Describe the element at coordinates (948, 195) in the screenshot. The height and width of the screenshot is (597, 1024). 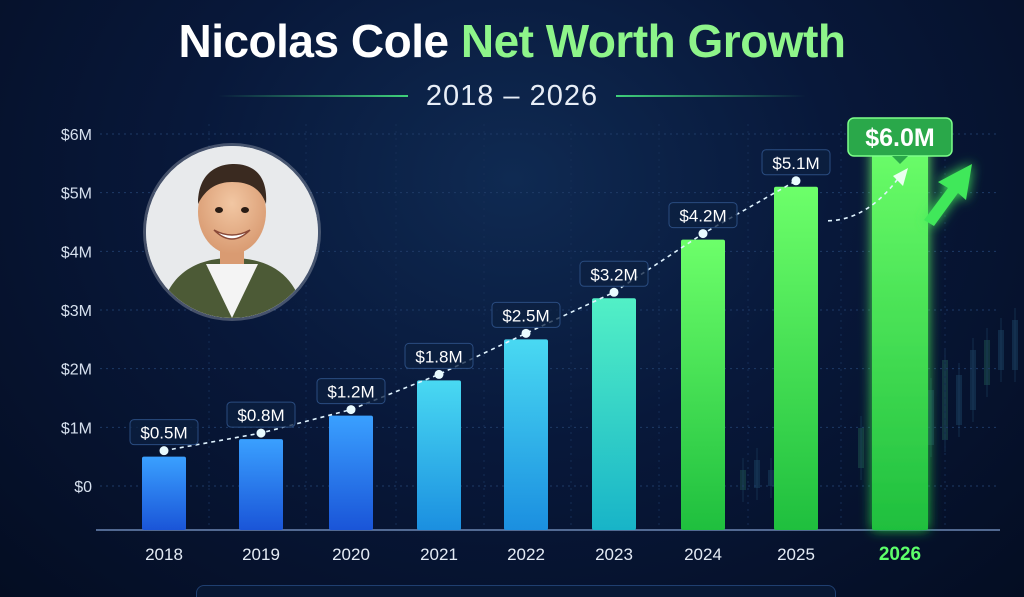
I see `growth-arrow-icon` at that location.